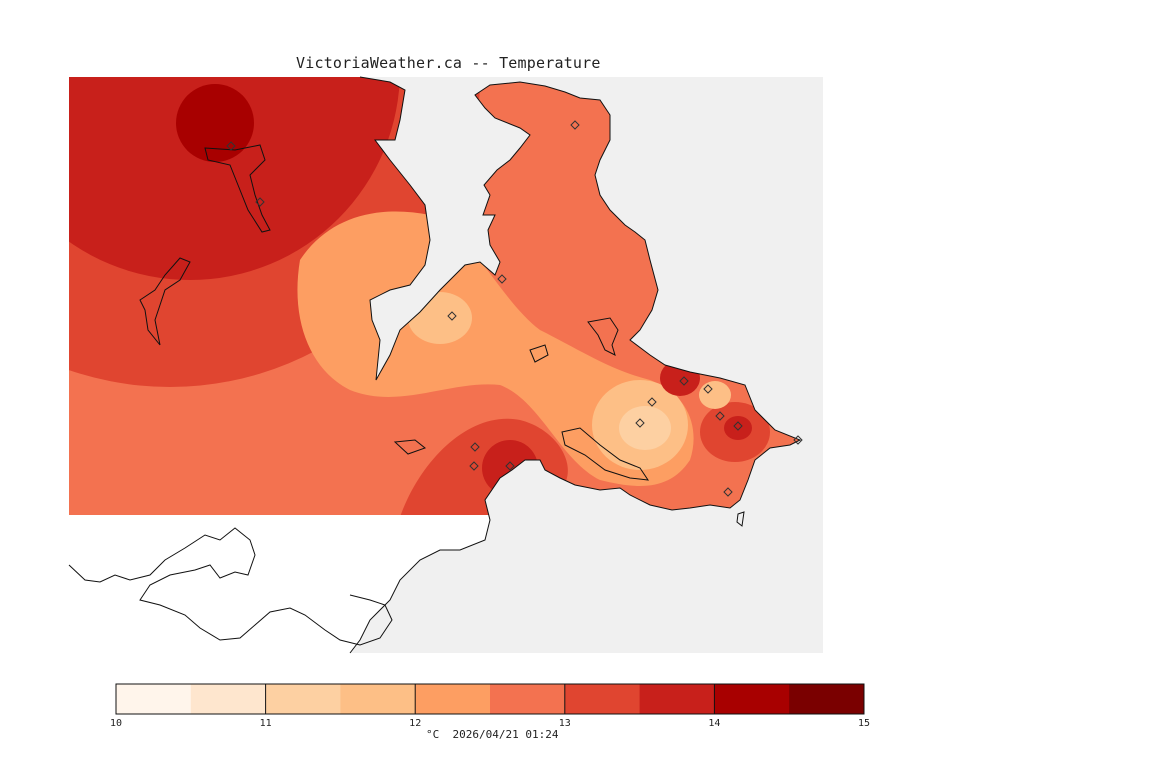  What do you see at coordinates (448, 63) in the screenshot?
I see `map-title: VictoriaWeather.ca -- Temperature` at bounding box center [448, 63].